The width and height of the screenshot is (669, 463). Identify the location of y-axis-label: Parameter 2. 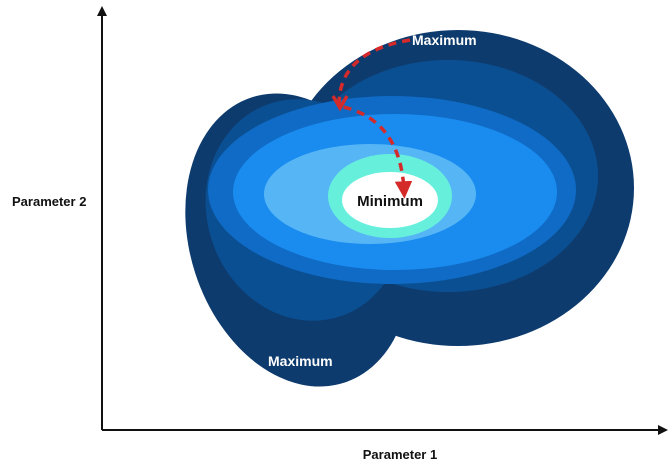
(49, 201).